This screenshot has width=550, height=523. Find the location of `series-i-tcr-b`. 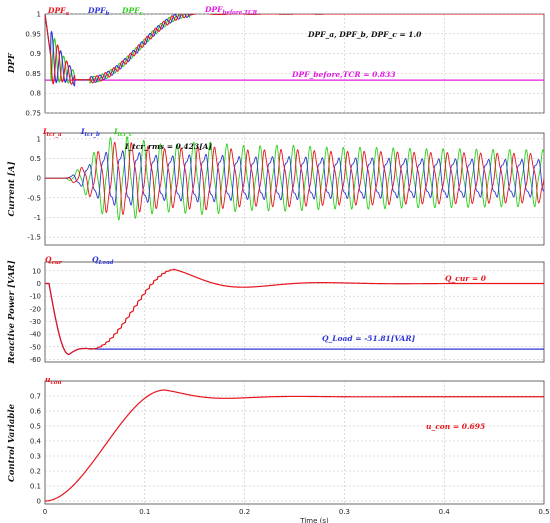

series-i-tcr-b is located at coordinates (294, 178).